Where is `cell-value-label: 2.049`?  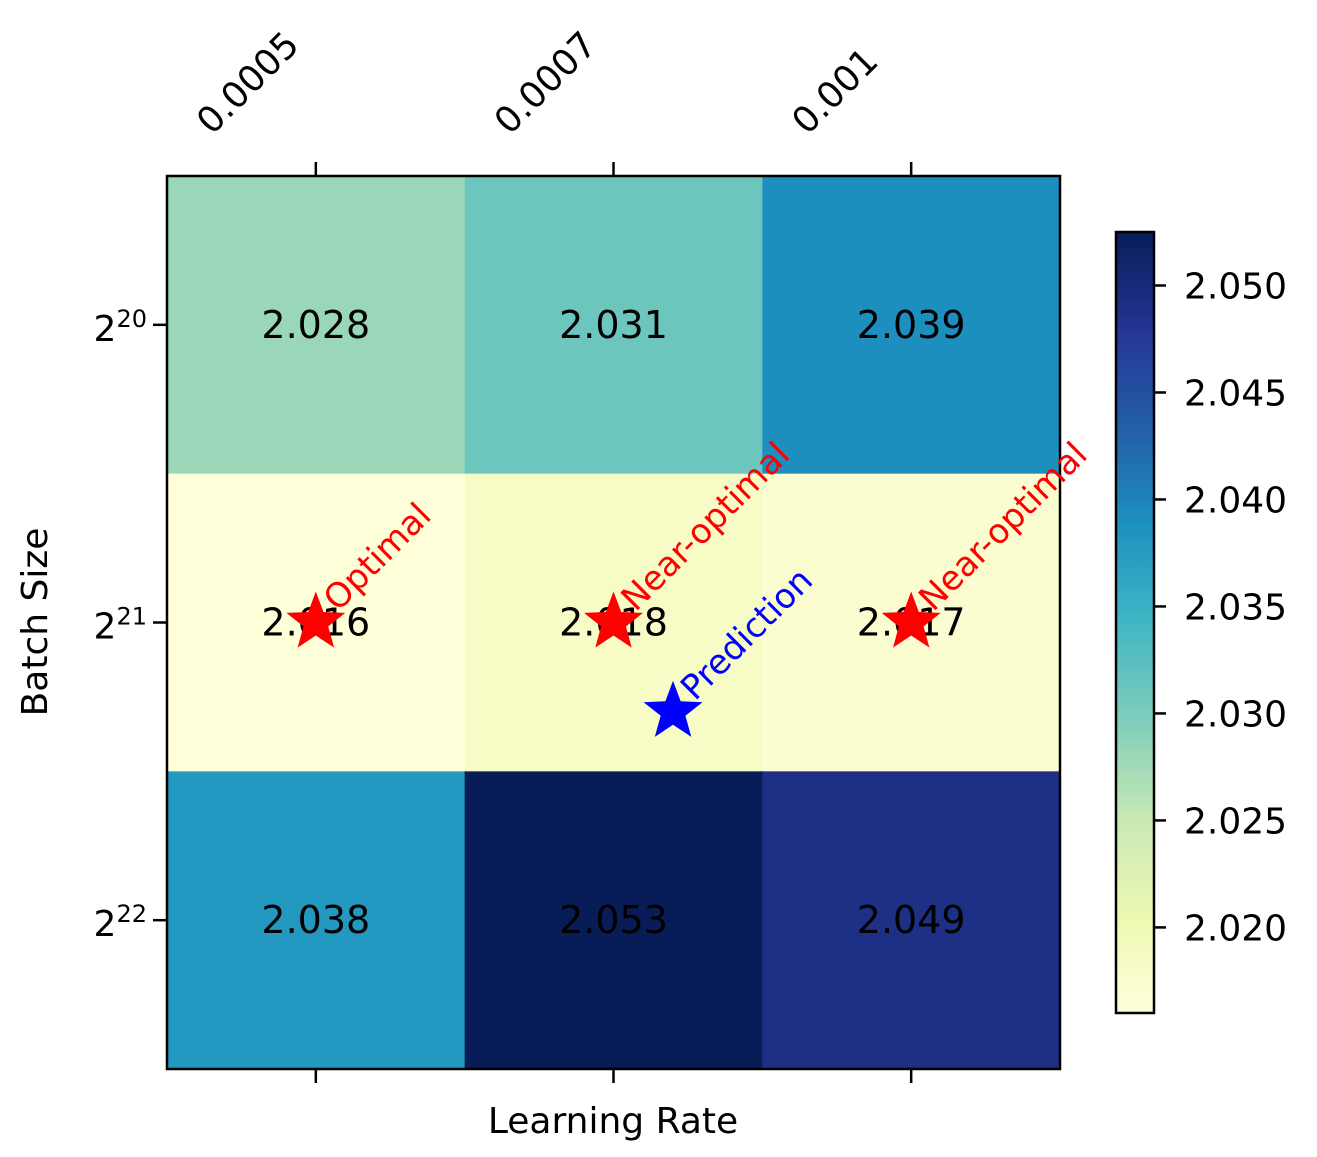
cell-value-label: 2.049 is located at coordinates (911, 920).